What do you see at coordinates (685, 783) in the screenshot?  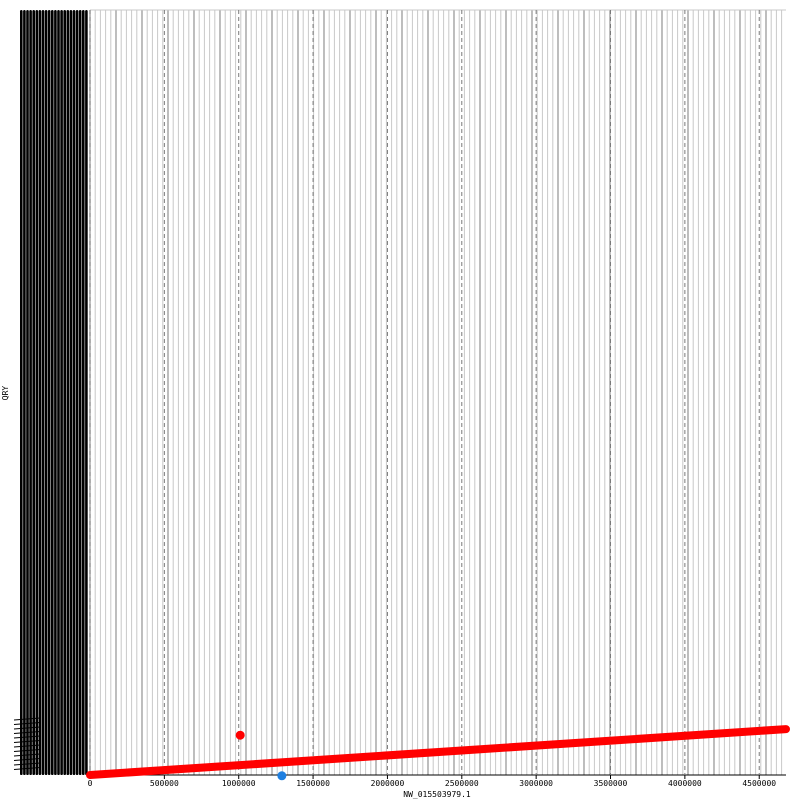 I see `x-tick-label: 4000000` at bounding box center [685, 783].